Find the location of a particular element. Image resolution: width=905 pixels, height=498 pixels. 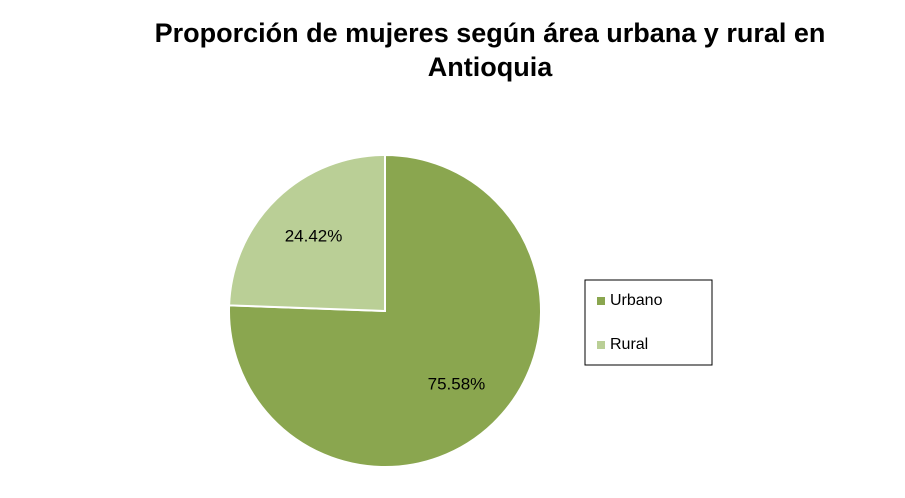

legend-label: Urbano is located at coordinates (636, 300).